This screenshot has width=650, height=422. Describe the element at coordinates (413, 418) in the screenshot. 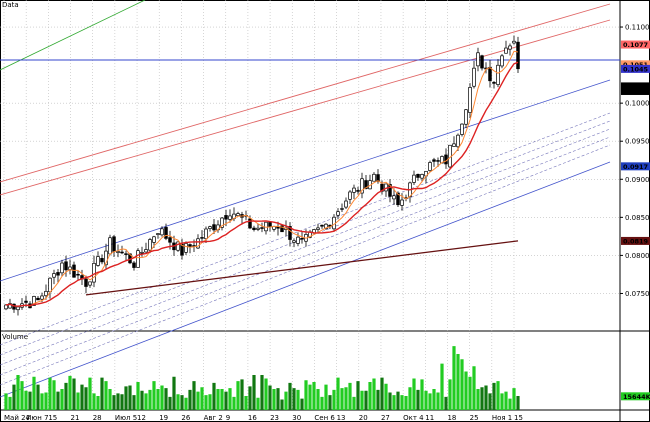

I see `x-tick-label: Окт 4` at that location.